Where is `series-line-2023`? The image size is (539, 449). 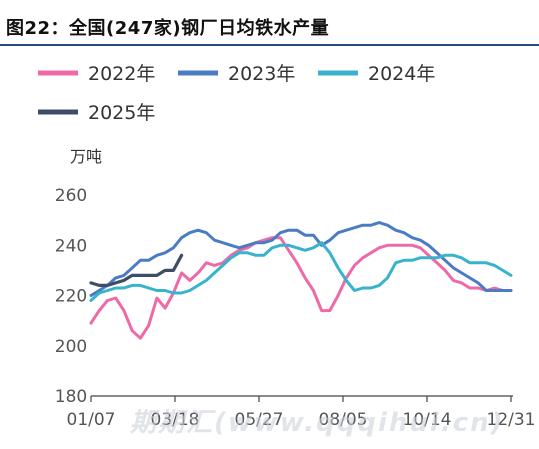
series-line-2023 is located at coordinates (301, 259).